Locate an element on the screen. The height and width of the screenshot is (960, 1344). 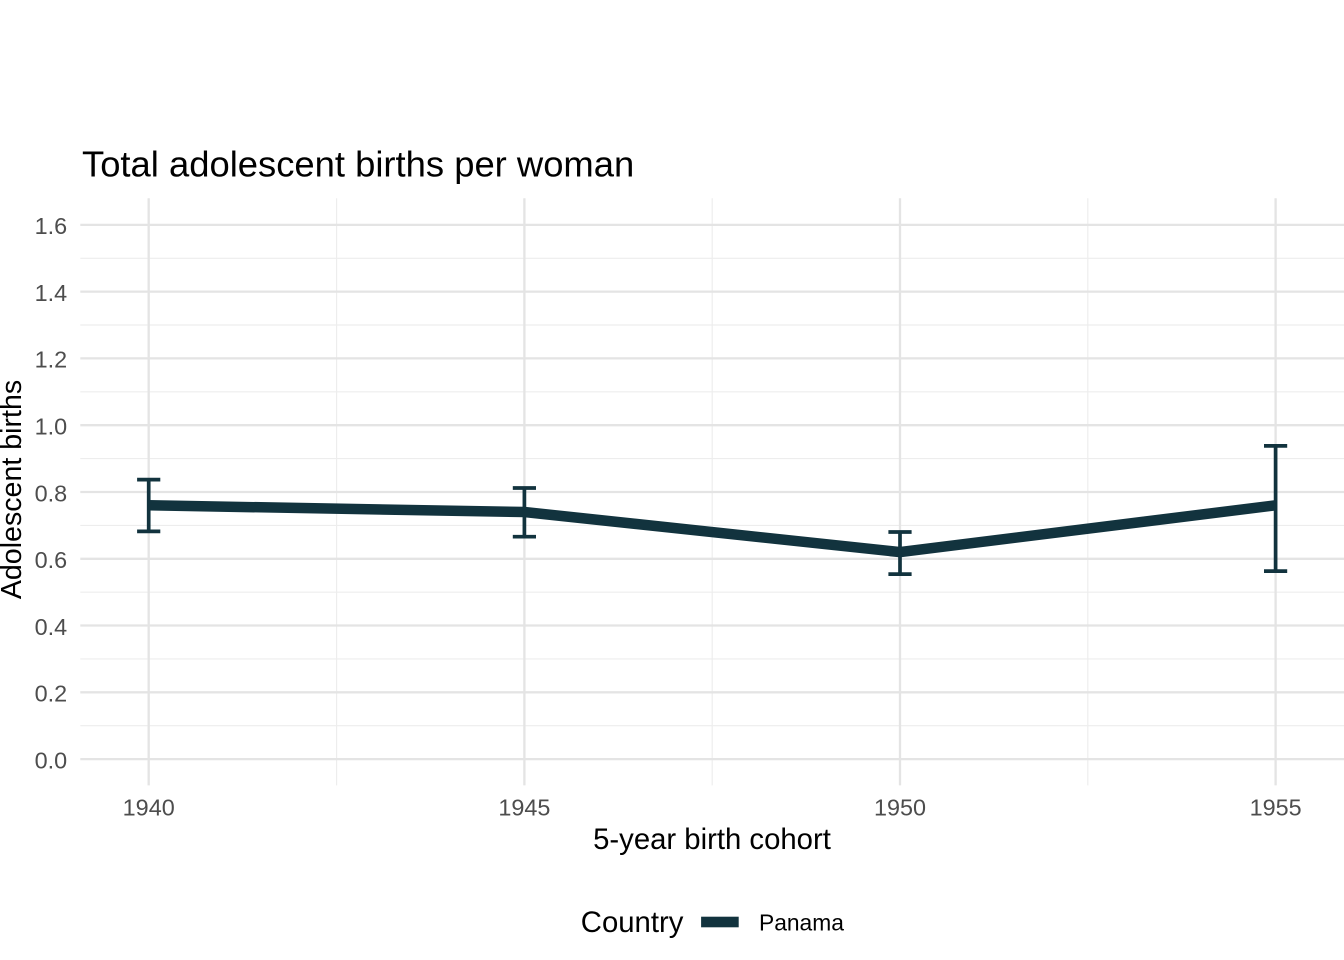
svg-text: 0.4 is located at coordinates (51, 627).